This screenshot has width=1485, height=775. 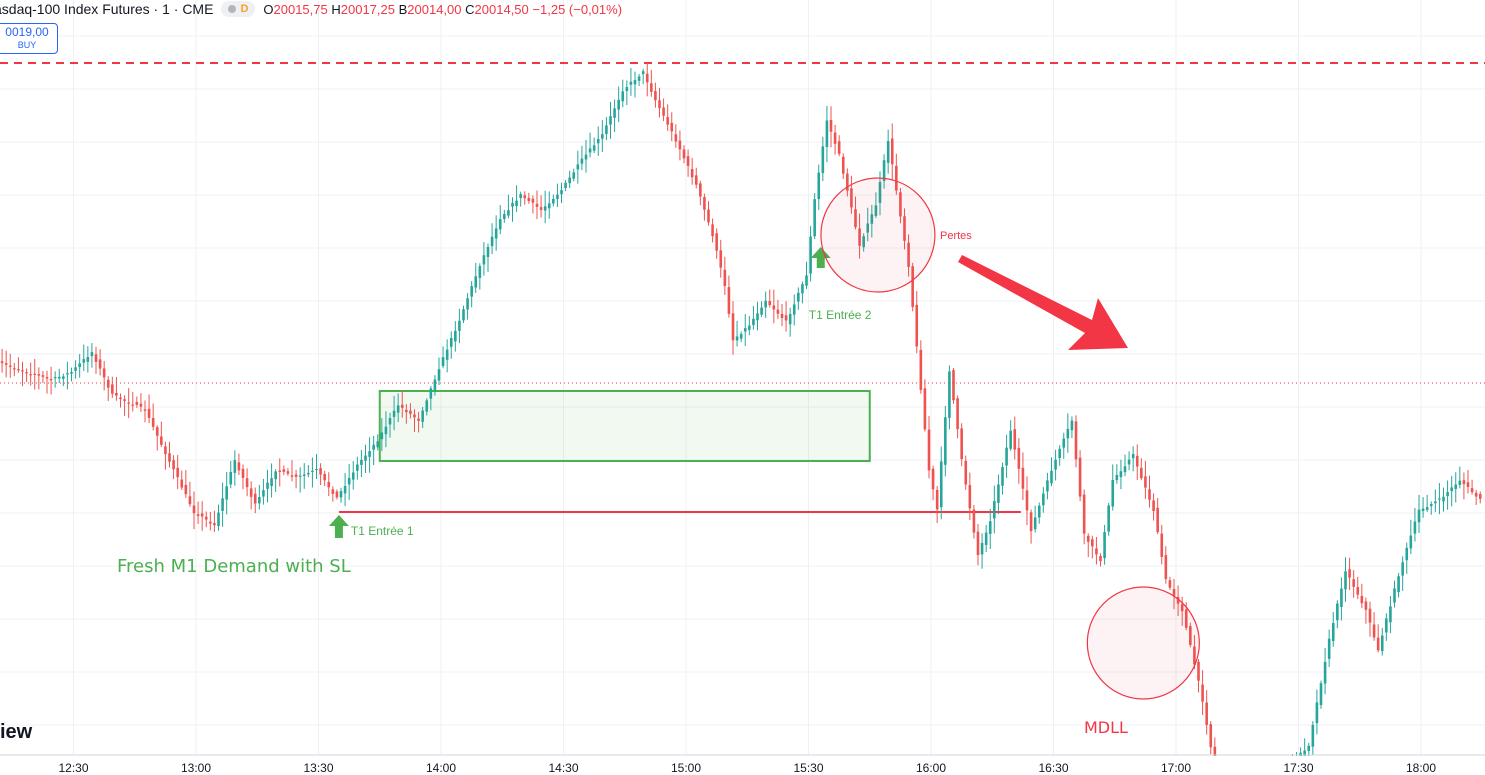 What do you see at coordinates (238, 9) in the screenshot?
I see `market-status-badge: D` at bounding box center [238, 9].